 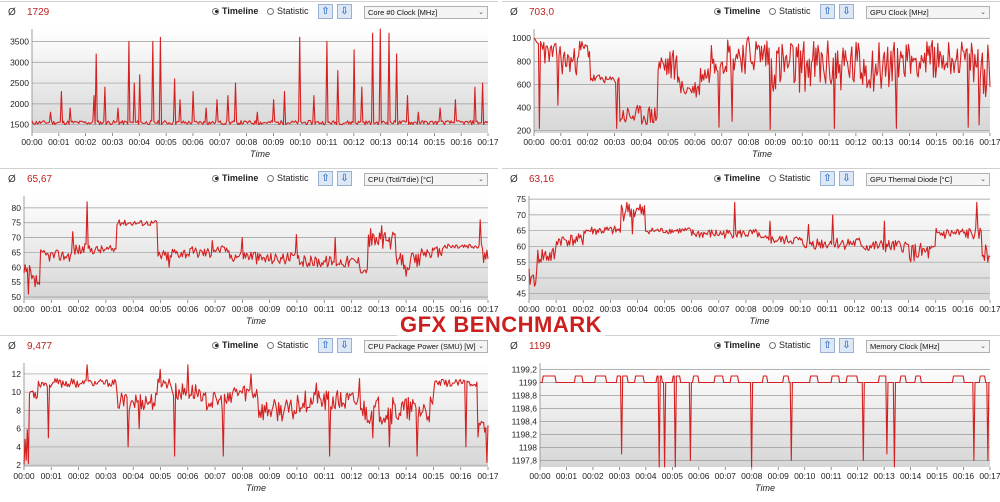 What do you see at coordinates (899, 12) in the screenshot?
I see `sensor-select-value: GPU Clock [MHz]` at bounding box center [899, 12].